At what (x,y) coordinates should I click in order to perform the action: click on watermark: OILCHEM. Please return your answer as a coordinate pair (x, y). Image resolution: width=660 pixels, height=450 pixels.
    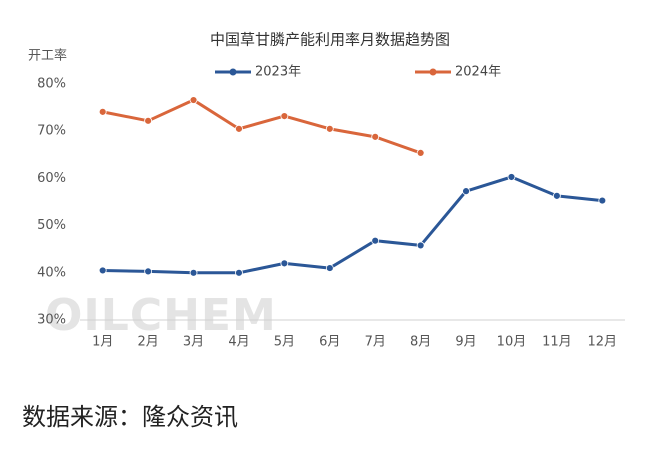
    Looking at the image, I should click on (161, 315).